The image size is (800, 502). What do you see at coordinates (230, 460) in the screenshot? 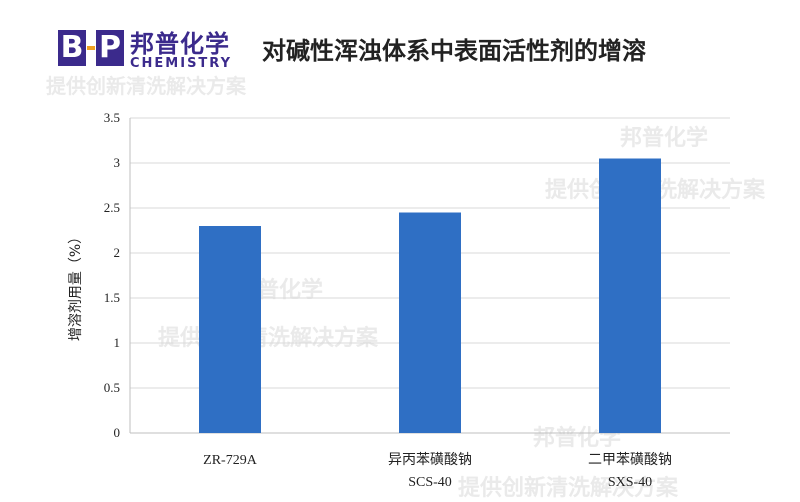
I see `x-category-label: ZR-729A` at bounding box center [230, 460].